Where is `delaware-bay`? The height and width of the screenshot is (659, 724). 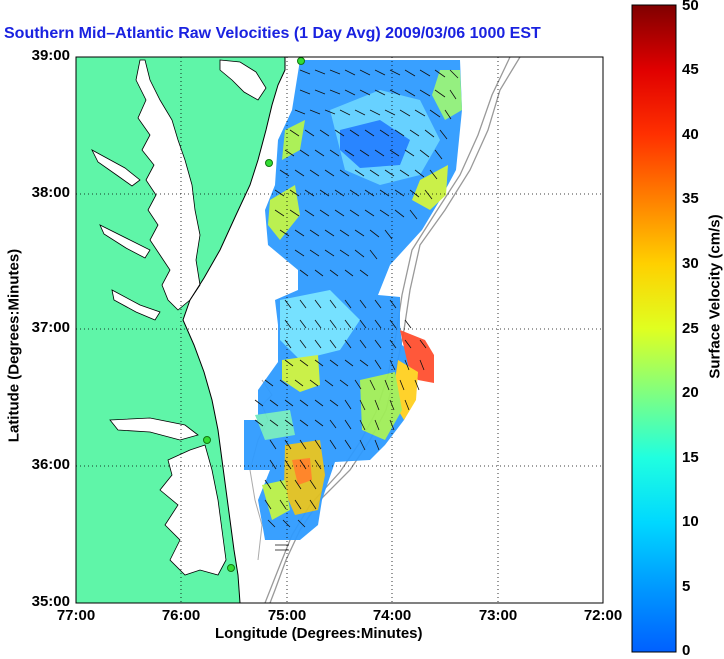
delaware-bay is located at coordinates (243, 80).